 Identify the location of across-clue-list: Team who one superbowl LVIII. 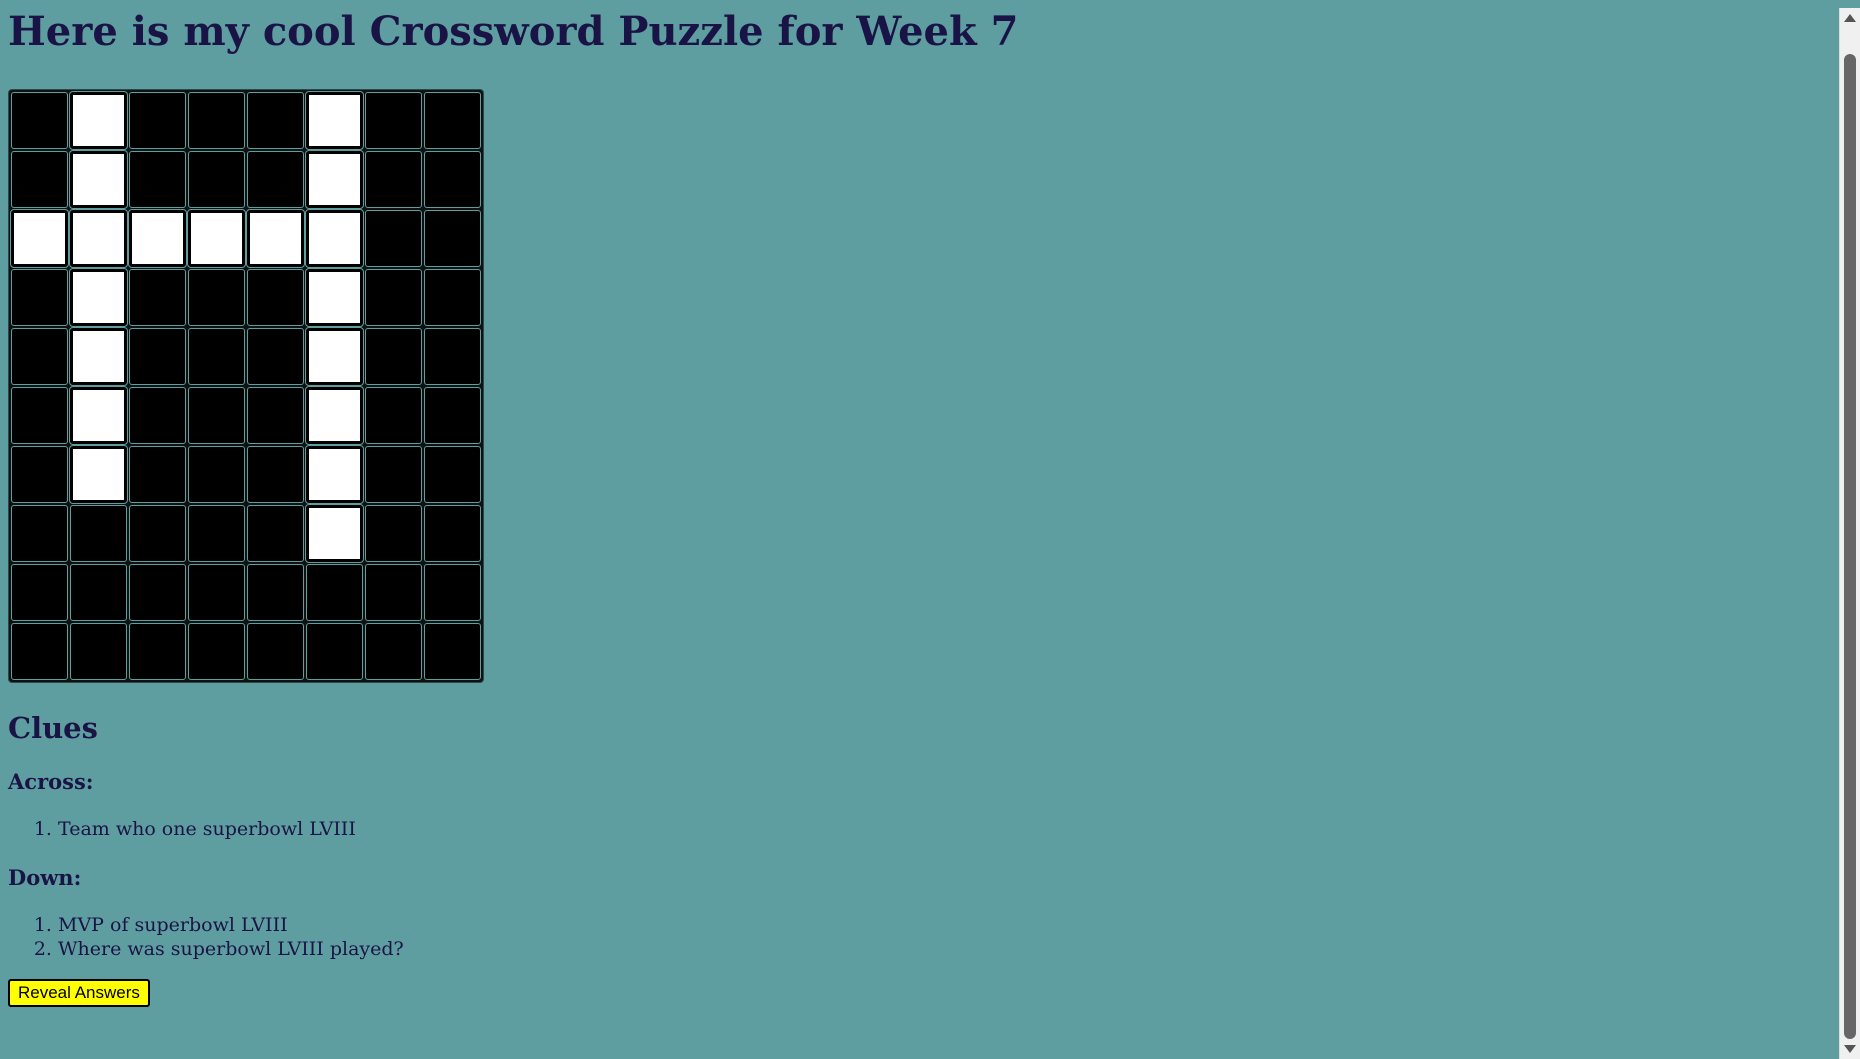
(934, 829).